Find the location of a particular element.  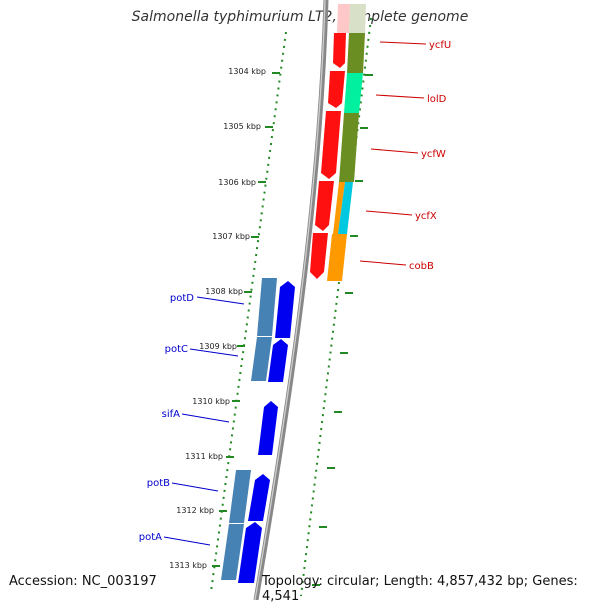

gene-arrow-potB is located at coordinates (259, 497).